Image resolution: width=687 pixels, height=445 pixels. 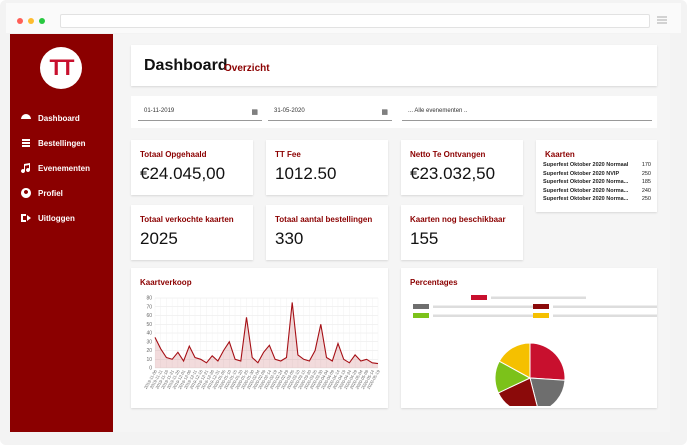 I want to click on ticket-count: 185, so click(x=646, y=182).